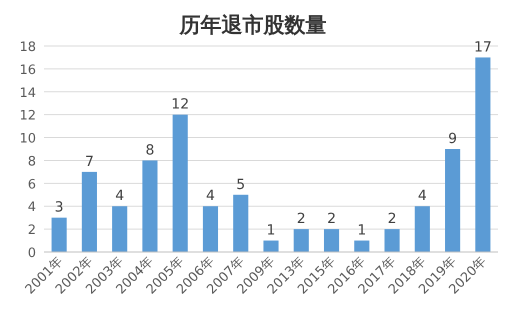  I want to click on data-label: 3, so click(59, 208).